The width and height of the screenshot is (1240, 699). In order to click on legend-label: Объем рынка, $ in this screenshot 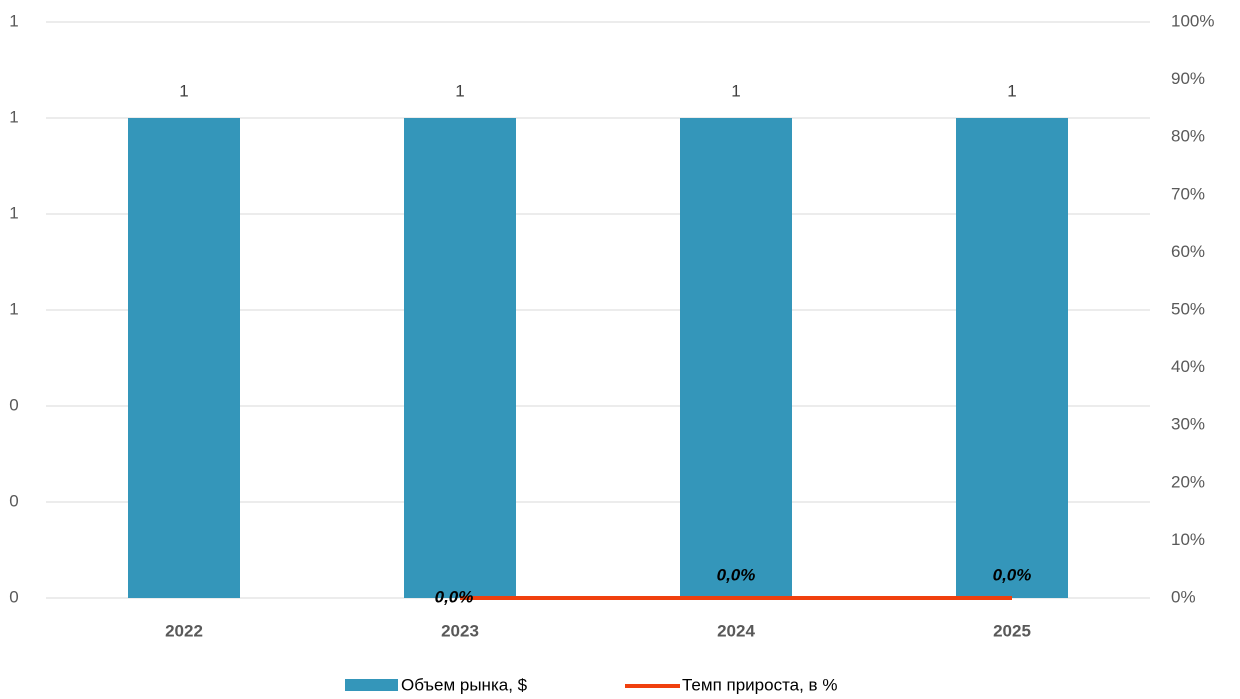, I will do `click(464, 684)`.